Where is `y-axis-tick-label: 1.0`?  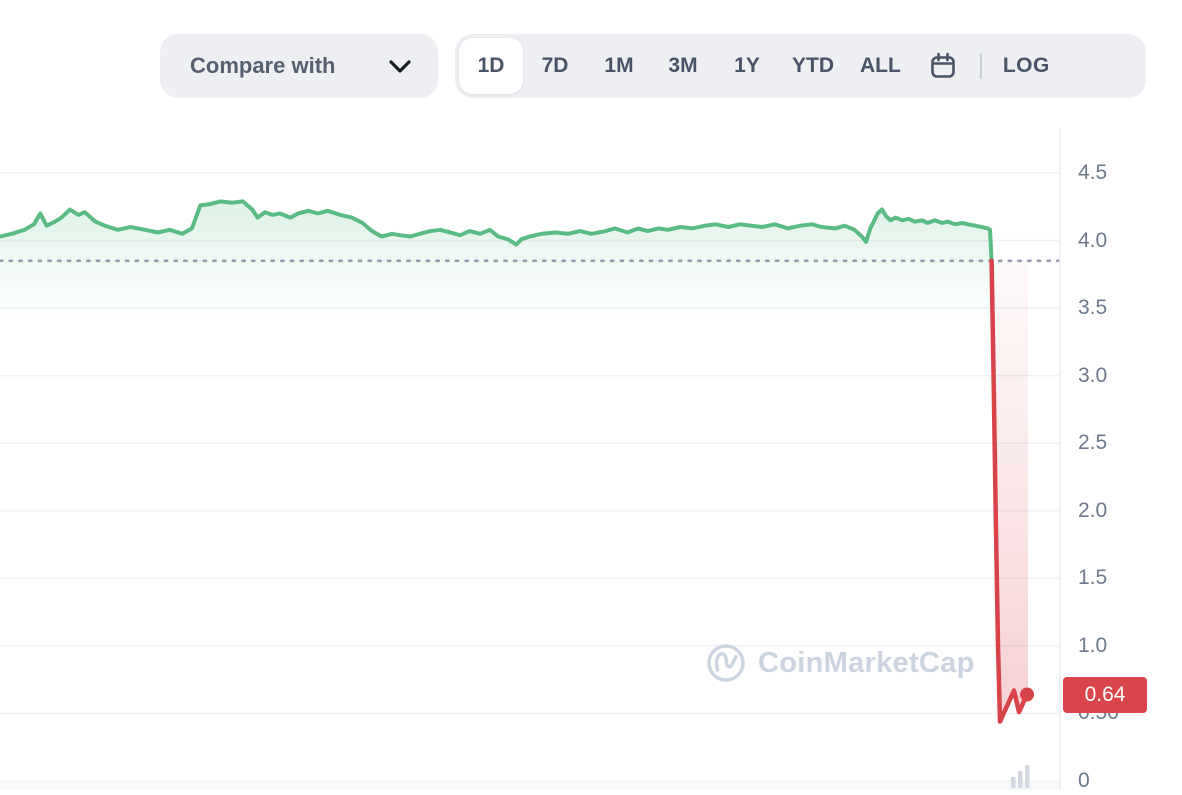 y-axis-tick-label: 1.0 is located at coordinates (1093, 645).